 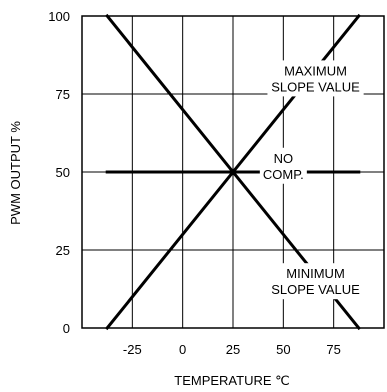 What do you see at coordinates (132, 349) in the screenshot?
I see `x-tick-label-0: -25` at bounding box center [132, 349].